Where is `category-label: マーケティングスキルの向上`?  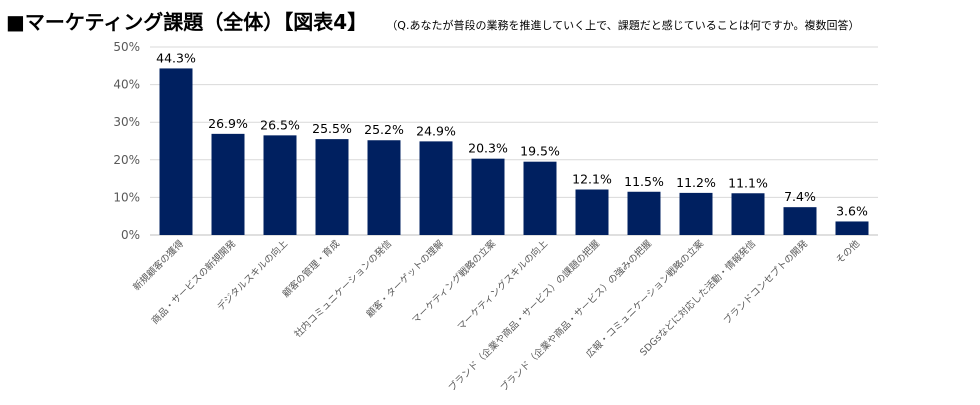
category-label: マーケティングスキルの向上 is located at coordinates (503, 285).